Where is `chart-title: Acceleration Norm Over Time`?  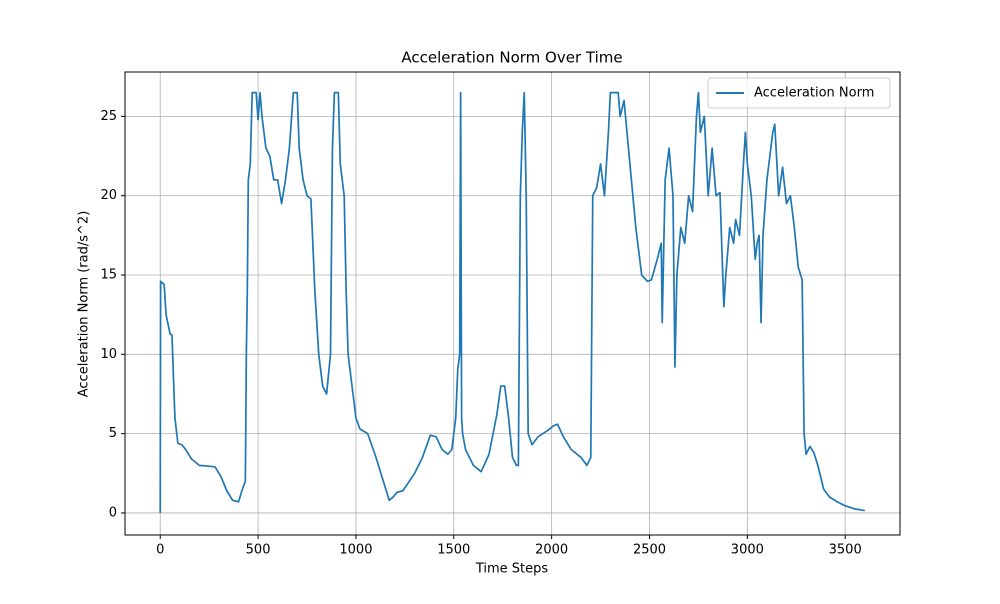
chart-title: Acceleration Norm Over Time is located at coordinates (511, 58).